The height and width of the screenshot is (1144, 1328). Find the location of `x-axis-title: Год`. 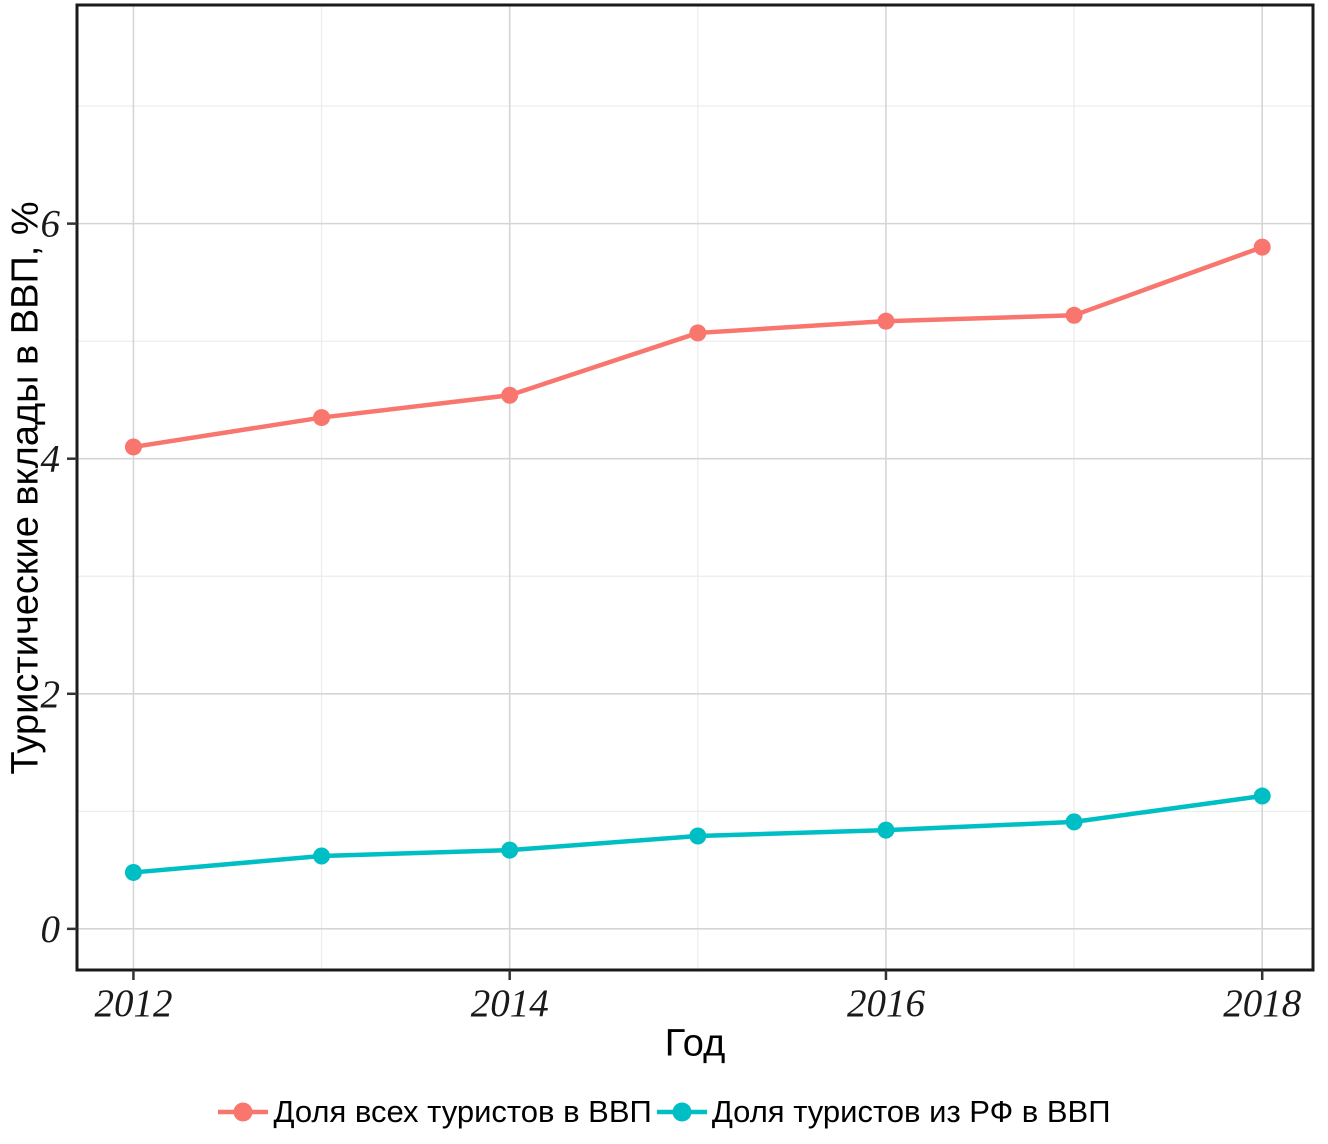

x-axis-title: Год is located at coordinates (695, 1043).